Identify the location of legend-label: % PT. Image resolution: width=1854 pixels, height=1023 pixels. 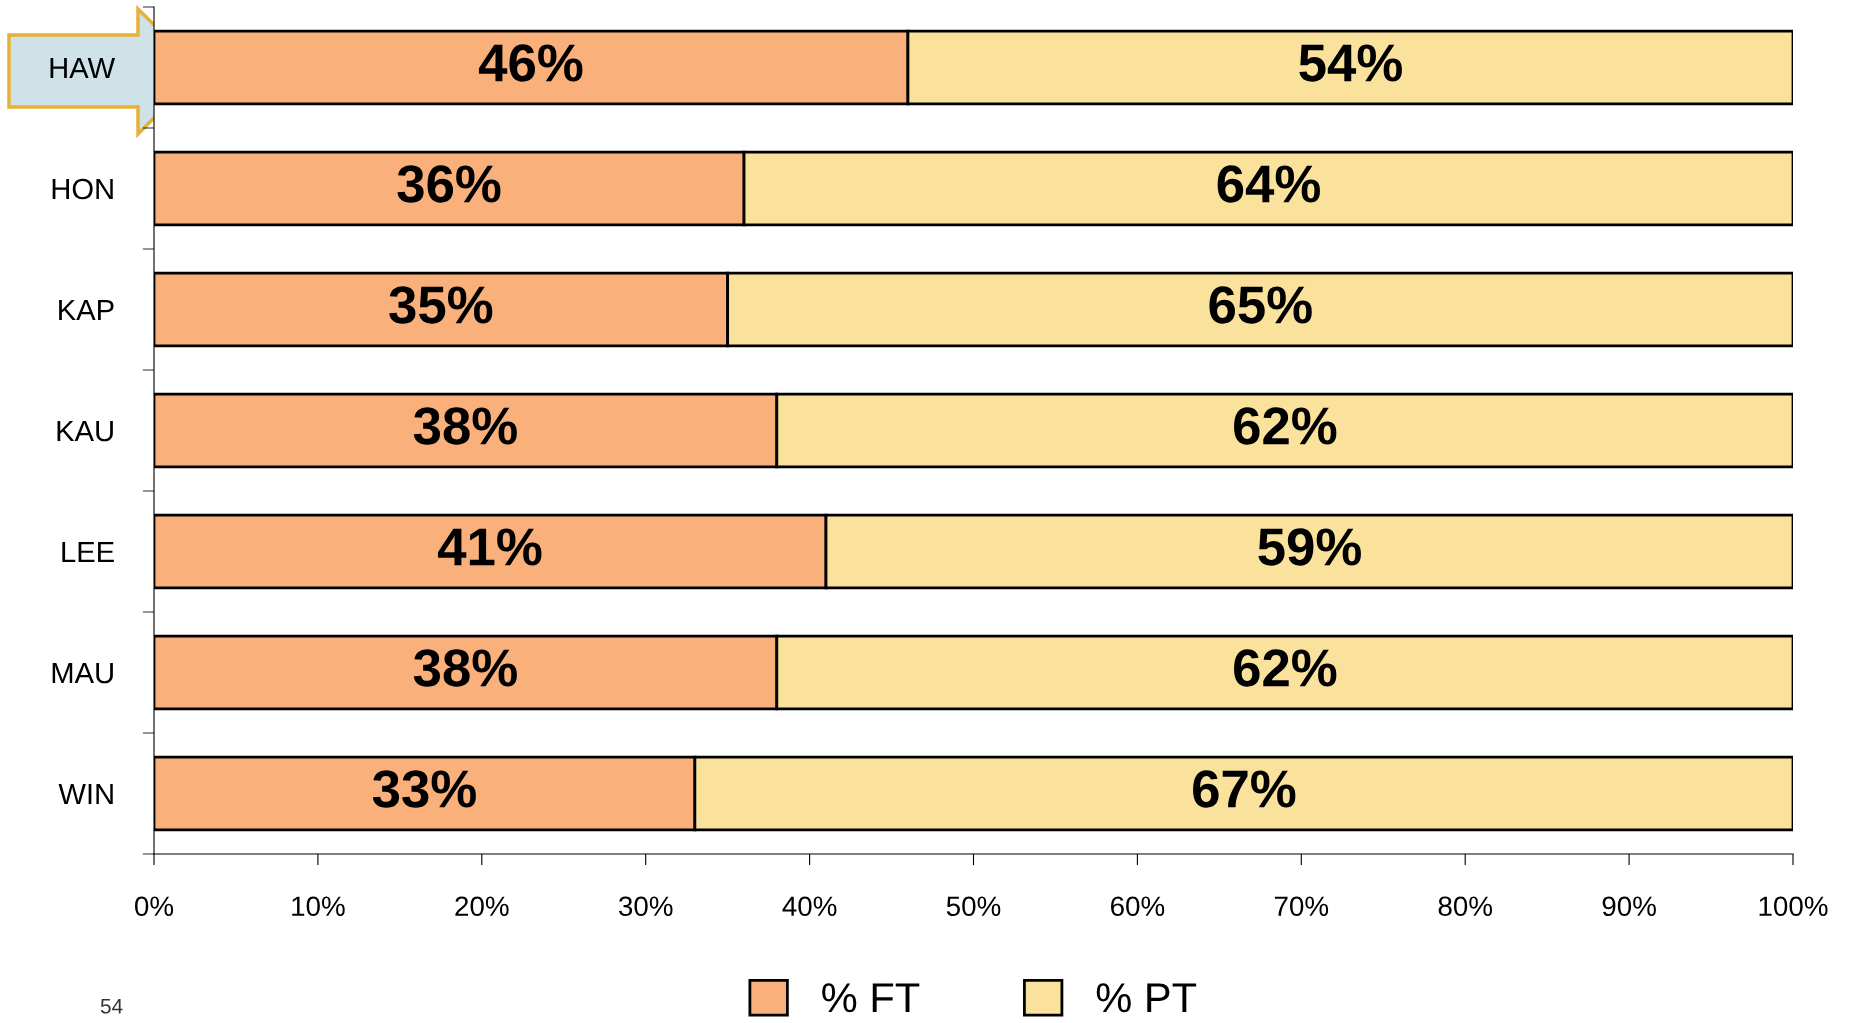
(1146, 998).